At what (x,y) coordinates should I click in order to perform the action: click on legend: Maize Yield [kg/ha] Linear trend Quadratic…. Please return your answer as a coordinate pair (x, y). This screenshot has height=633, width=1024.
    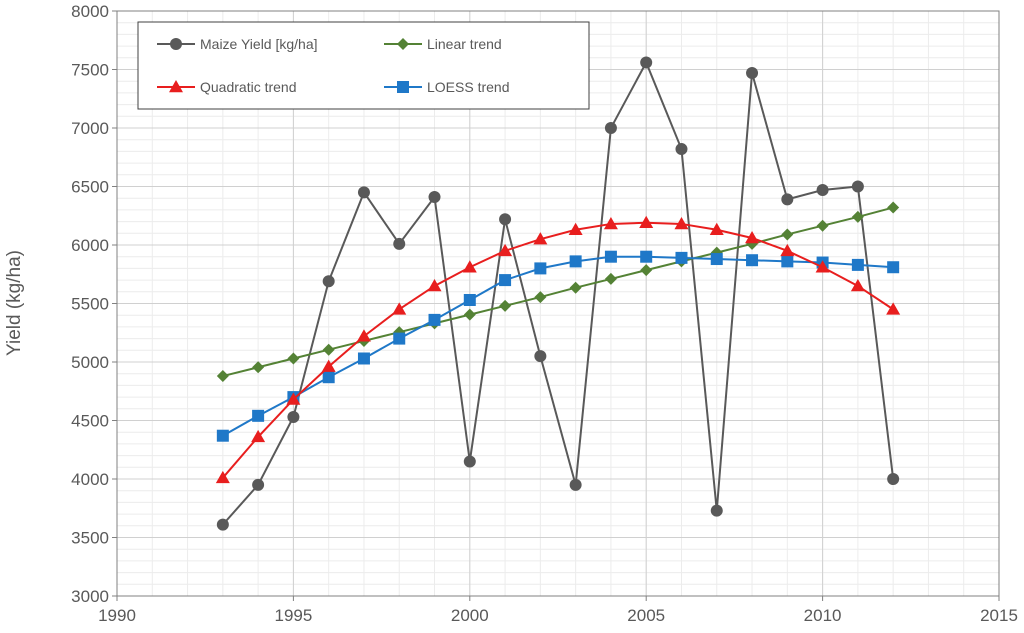
    Looking at the image, I should click on (363, 65).